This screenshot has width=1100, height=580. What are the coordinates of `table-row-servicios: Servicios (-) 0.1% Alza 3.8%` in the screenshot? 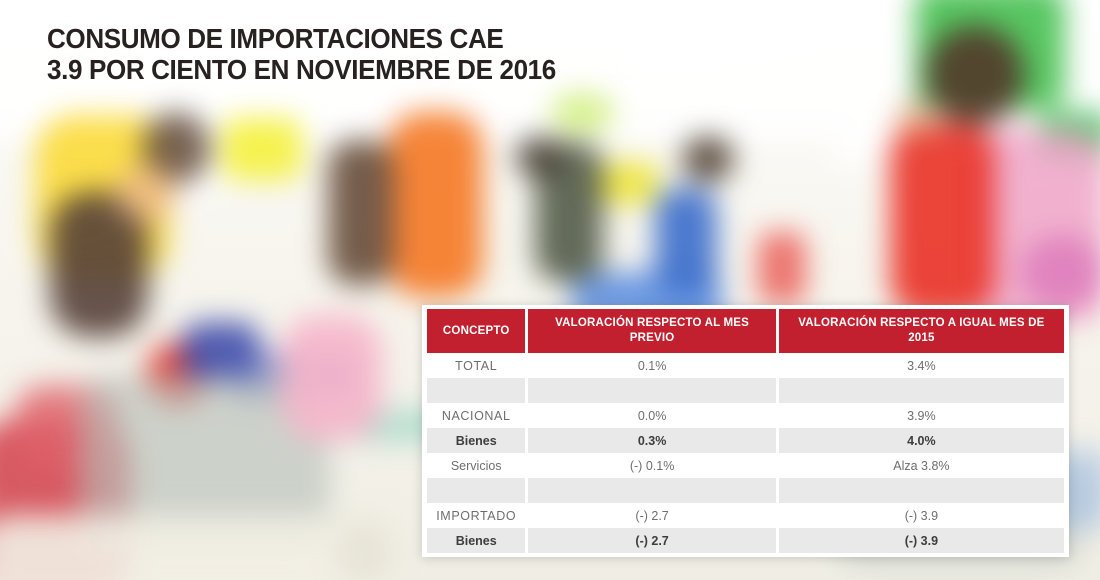 It's located at (745, 465).